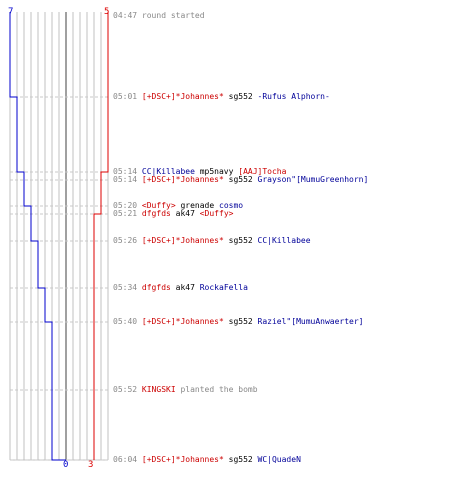 This screenshot has width=450, height=500. I want to click on event-time: 05:20, so click(125, 205).